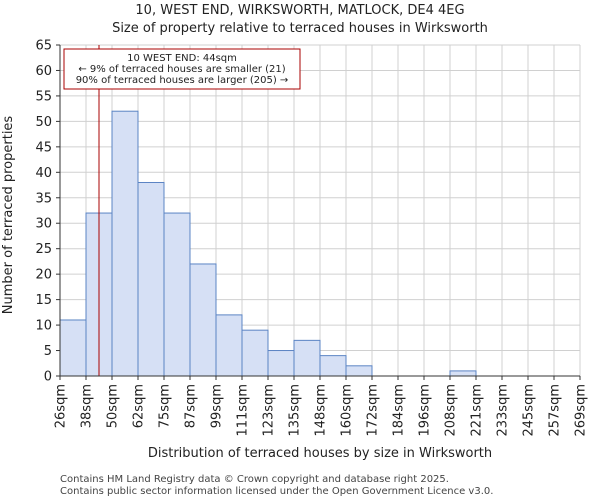  What do you see at coordinates (477, 410) in the screenshot?
I see `x-tick-label: 221sqm` at bounding box center [477, 410].